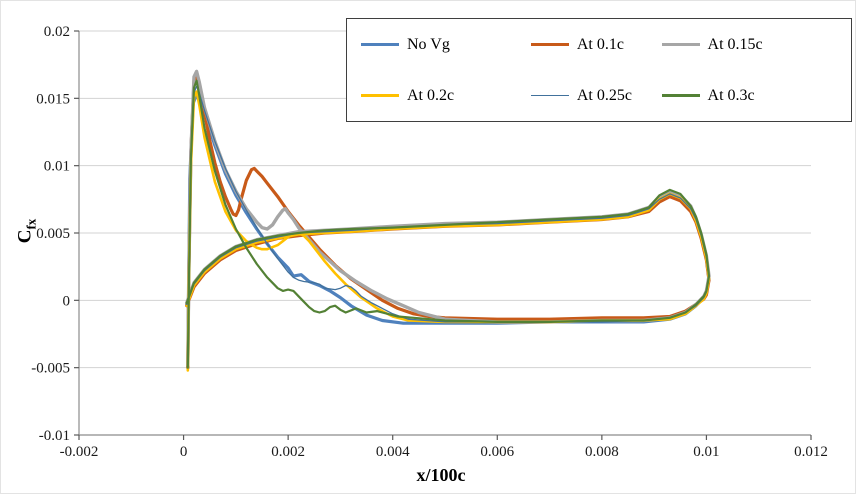 This screenshot has height=494, width=856. What do you see at coordinates (380, 44) in the screenshot?
I see `legend-swatch-no-vg` at bounding box center [380, 44].